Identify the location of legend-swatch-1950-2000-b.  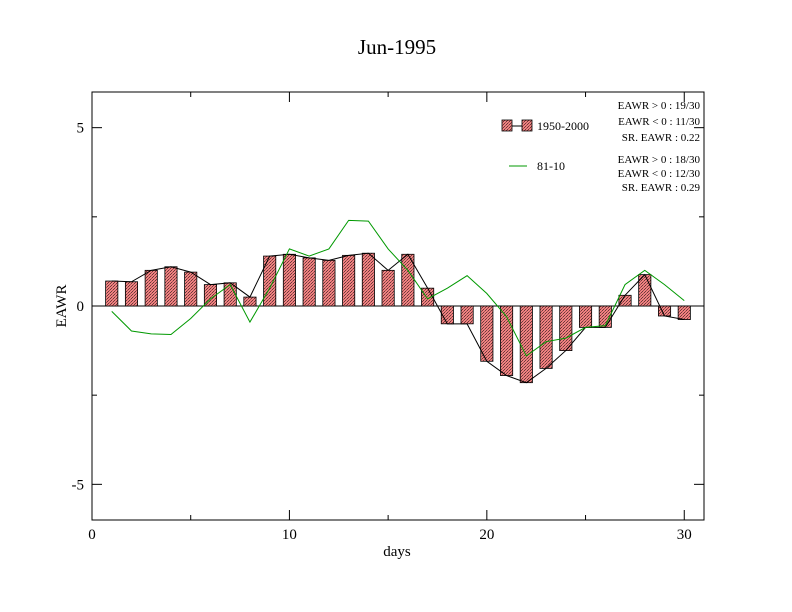
(527, 125).